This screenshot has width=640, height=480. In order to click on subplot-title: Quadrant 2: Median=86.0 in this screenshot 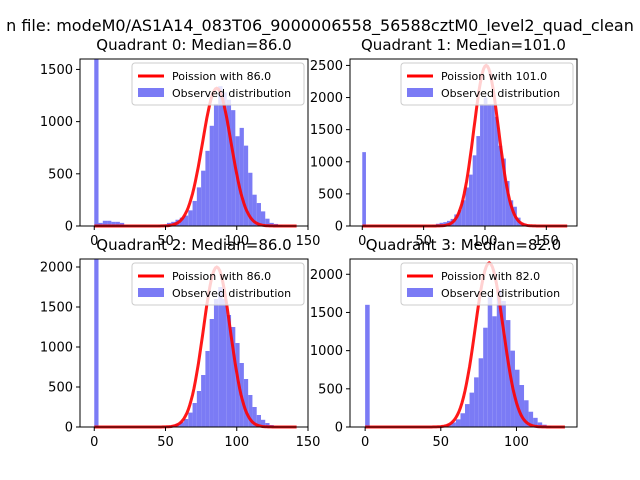, I will do `click(193, 245)`.